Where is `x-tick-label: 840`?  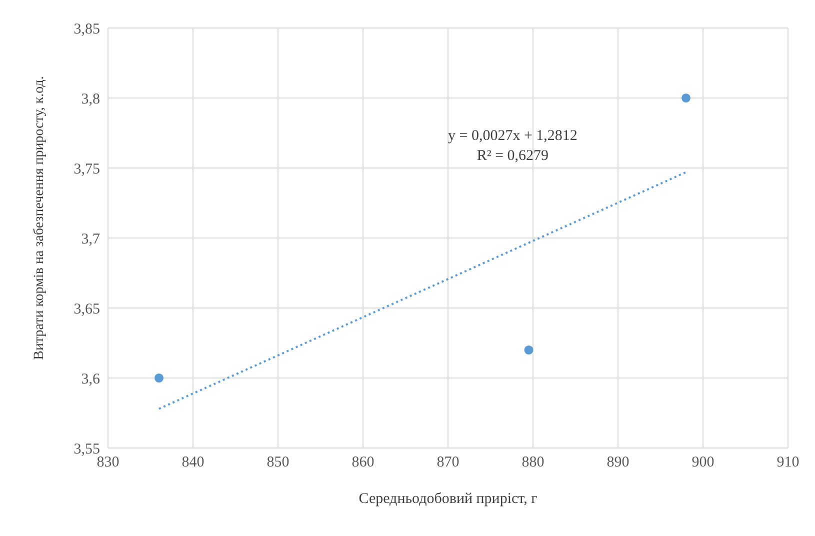 x-tick-label: 840 is located at coordinates (193, 462).